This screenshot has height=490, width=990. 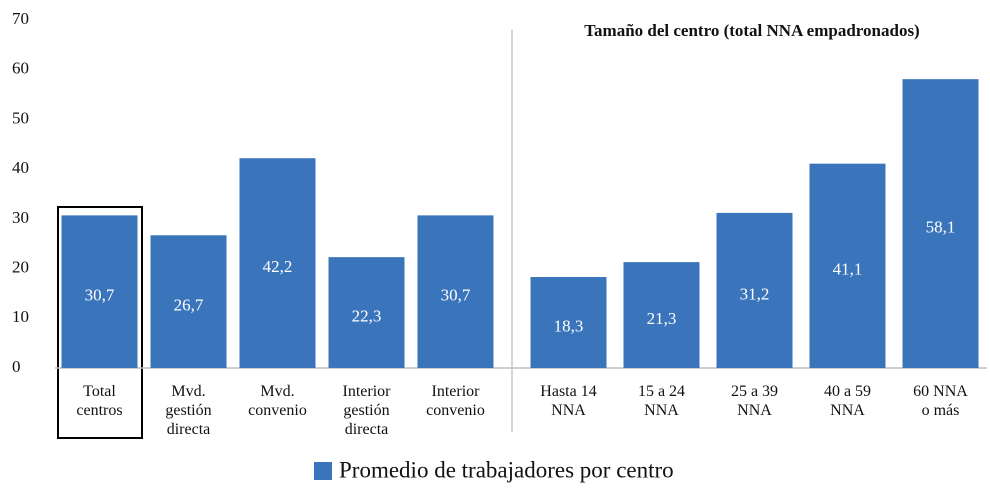 I want to click on x-tick-label: 25 a 39 NNA, so click(x=754, y=401).